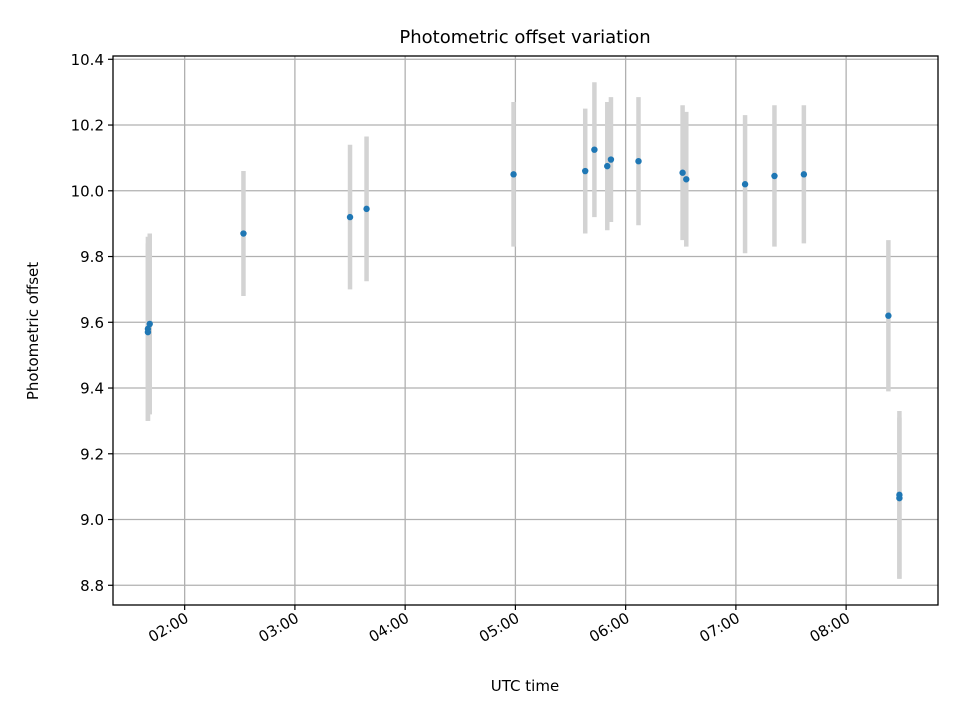  I want to click on y-tick-label: 10.2, so click(87, 126).